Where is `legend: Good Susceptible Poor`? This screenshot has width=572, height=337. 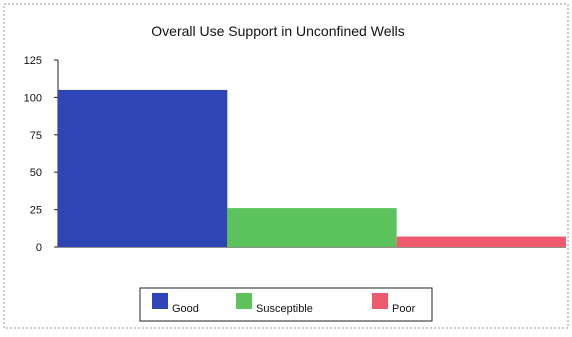
legend: Good Susceptible Poor is located at coordinates (284, 304).